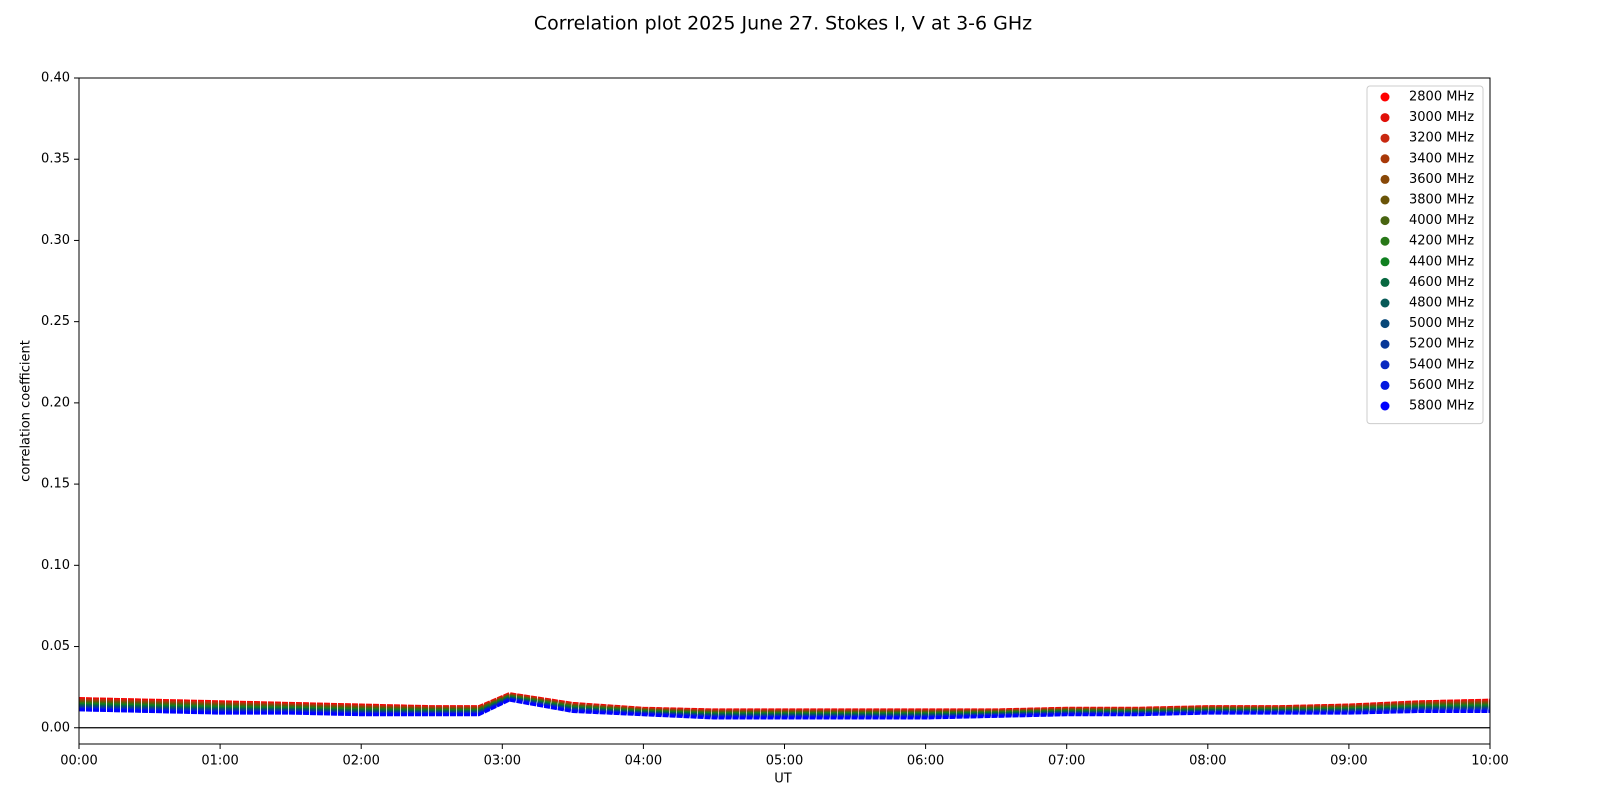 The height and width of the screenshot is (800, 1600). Describe the element at coordinates (55, 321) in the screenshot. I see `y-tick-label: 0.25` at that location.